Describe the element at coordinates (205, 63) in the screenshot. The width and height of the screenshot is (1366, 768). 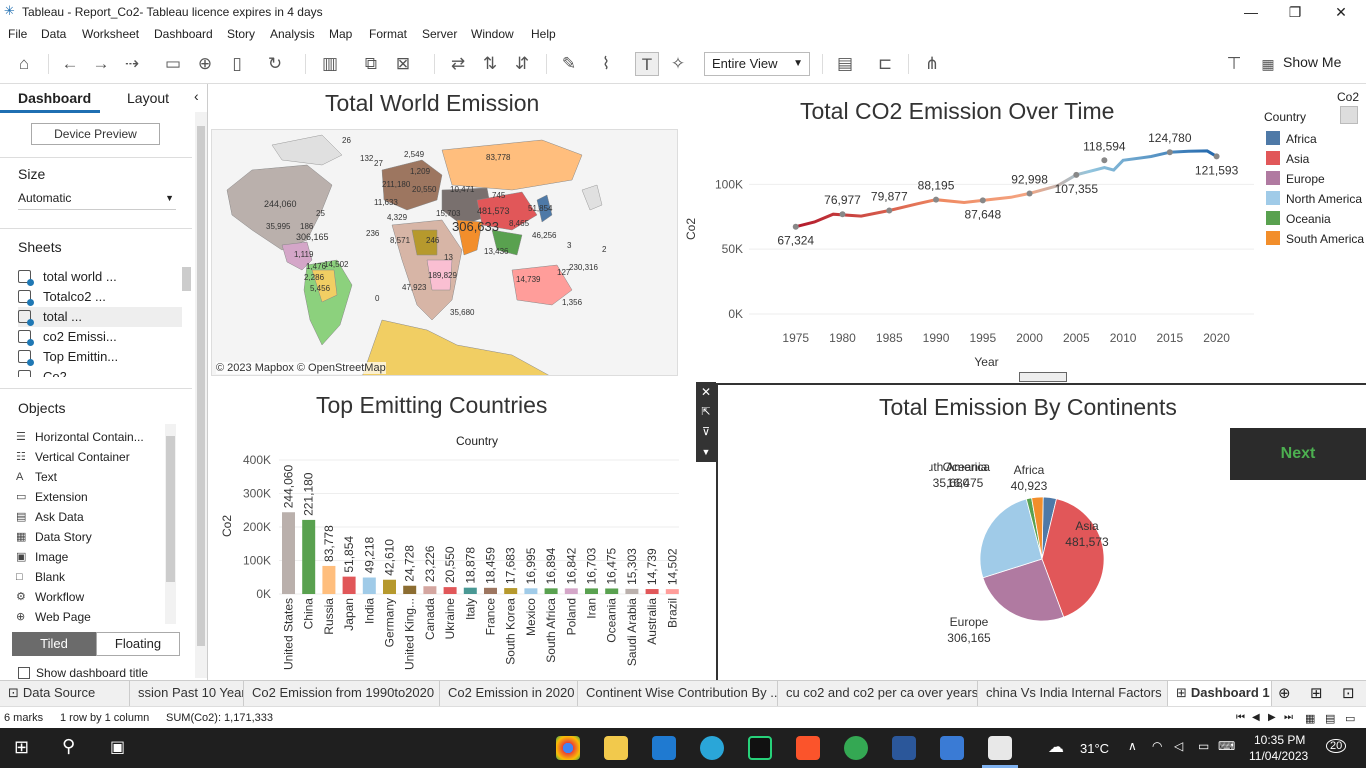
I see `new-datasource-icon: ⊕` at that location.